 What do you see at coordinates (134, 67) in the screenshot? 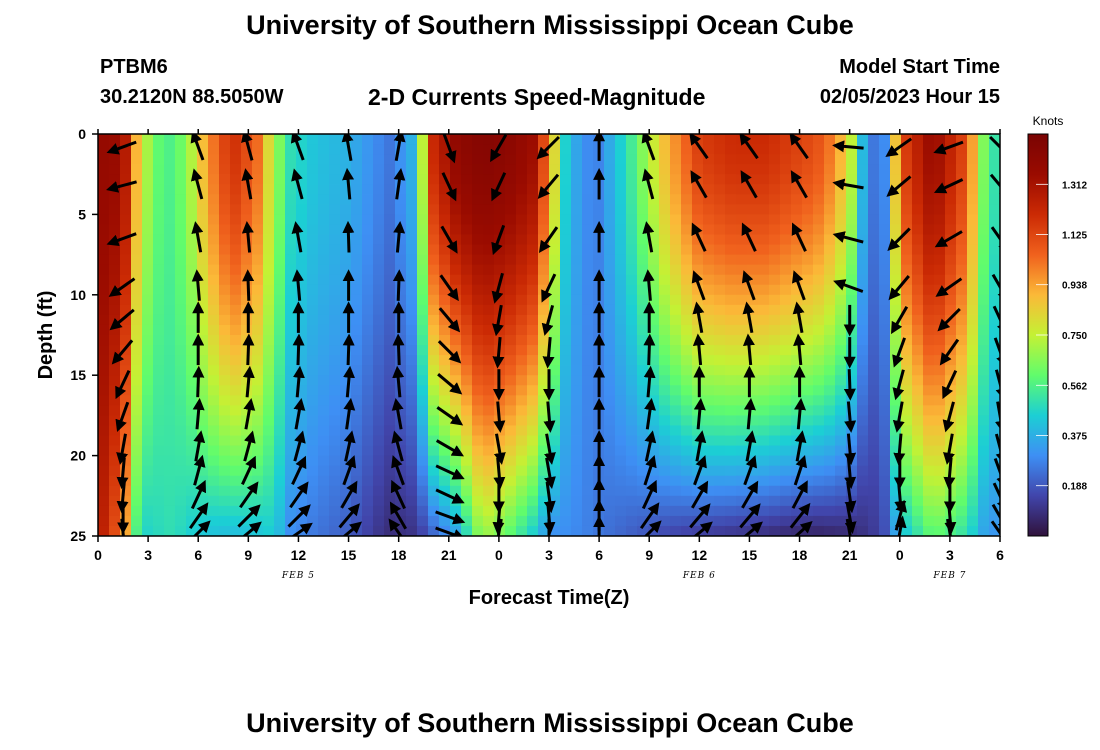
I see `station-id: PTBM6` at bounding box center [134, 67].